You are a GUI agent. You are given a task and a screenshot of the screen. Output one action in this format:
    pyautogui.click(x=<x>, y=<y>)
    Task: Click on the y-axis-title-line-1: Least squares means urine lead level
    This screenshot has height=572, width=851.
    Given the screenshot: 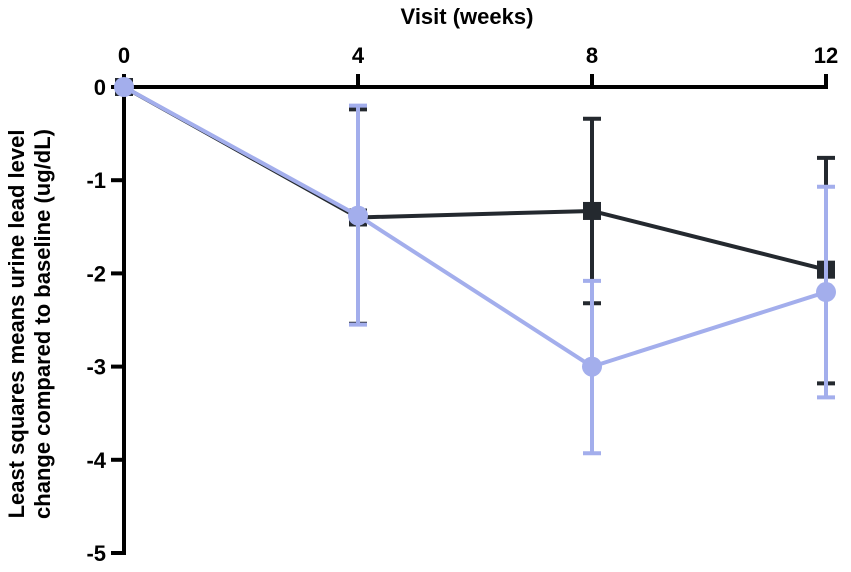 What is the action you would take?
    pyautogui.click(x=16, y=324)
    